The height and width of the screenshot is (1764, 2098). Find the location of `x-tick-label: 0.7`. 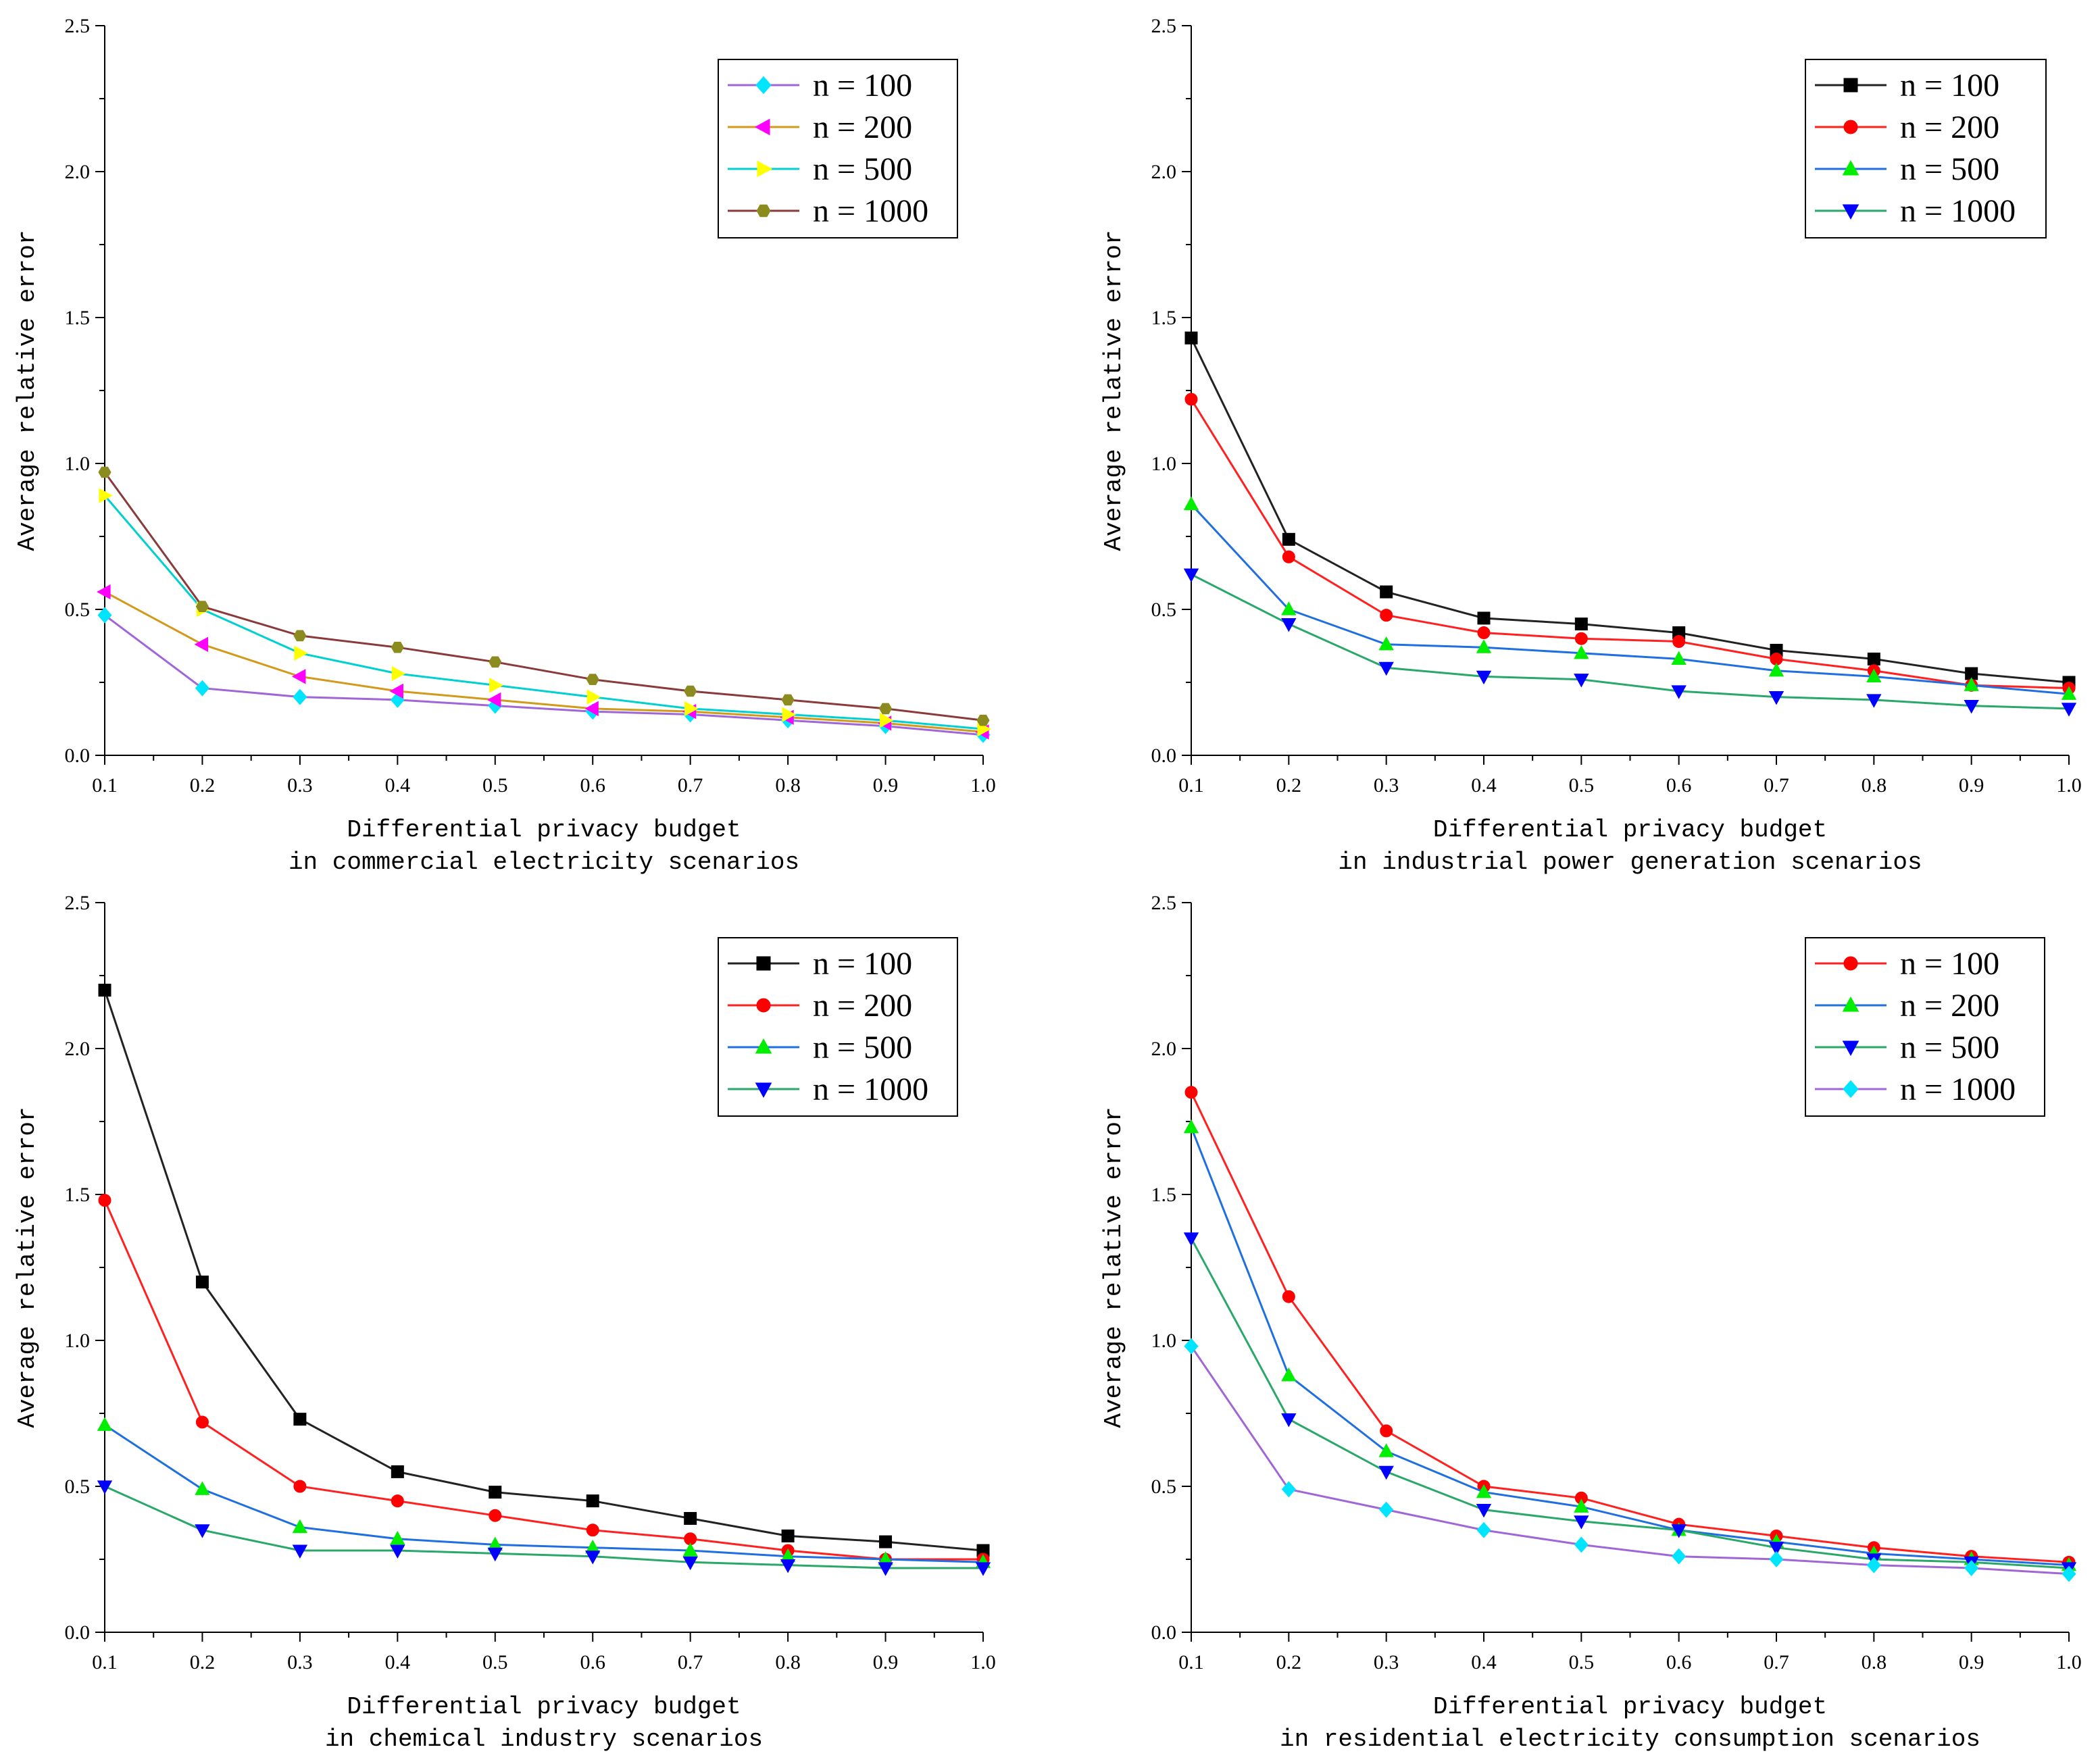

x-tick-label: 0.7 is located at coordinates (690, 786).